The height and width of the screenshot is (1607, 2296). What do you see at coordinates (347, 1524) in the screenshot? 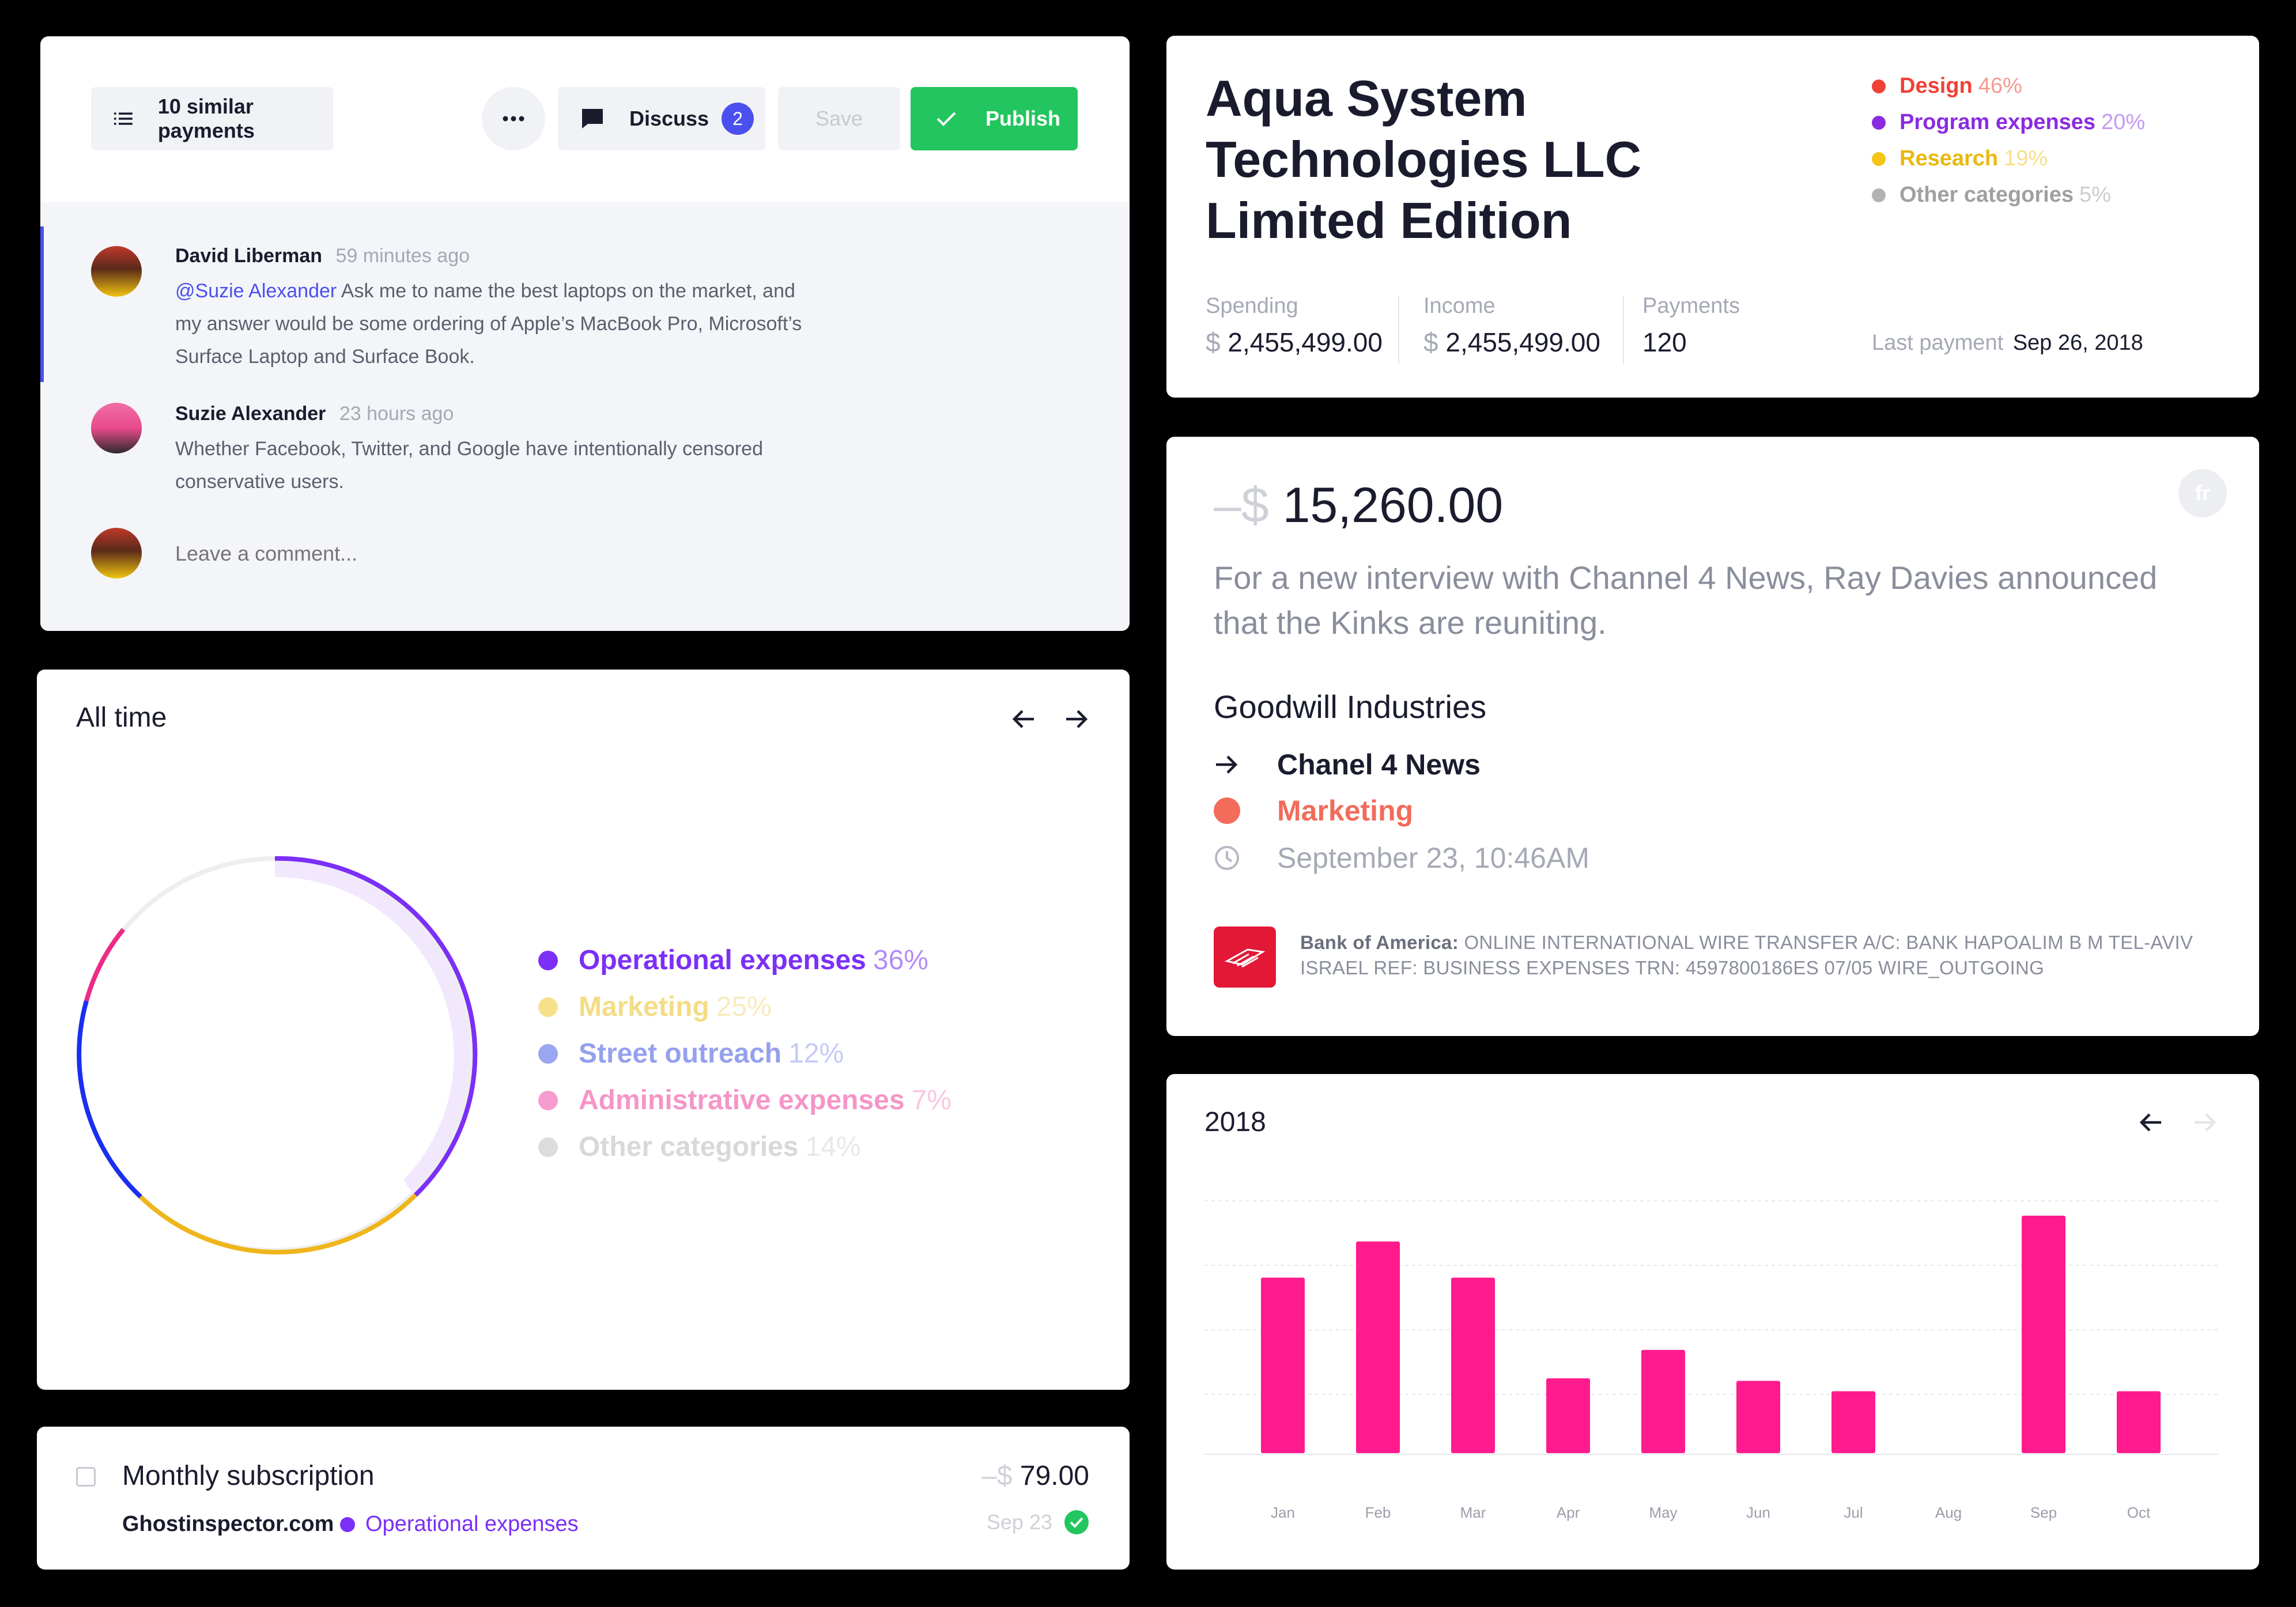
I see `category-dot` at bounding box center [347, 1524].